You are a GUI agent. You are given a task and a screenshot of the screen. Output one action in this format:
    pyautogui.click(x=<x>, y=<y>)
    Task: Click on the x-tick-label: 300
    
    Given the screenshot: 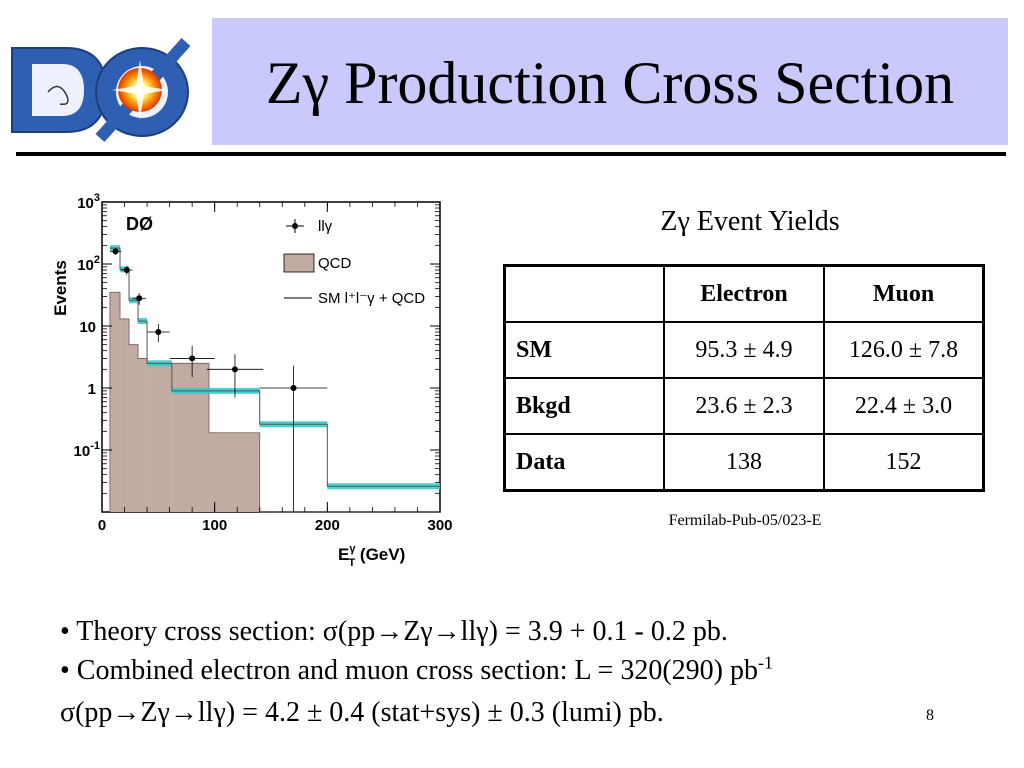 What is the action you would take?
    pyautogui.click(x=439, y=525)
    